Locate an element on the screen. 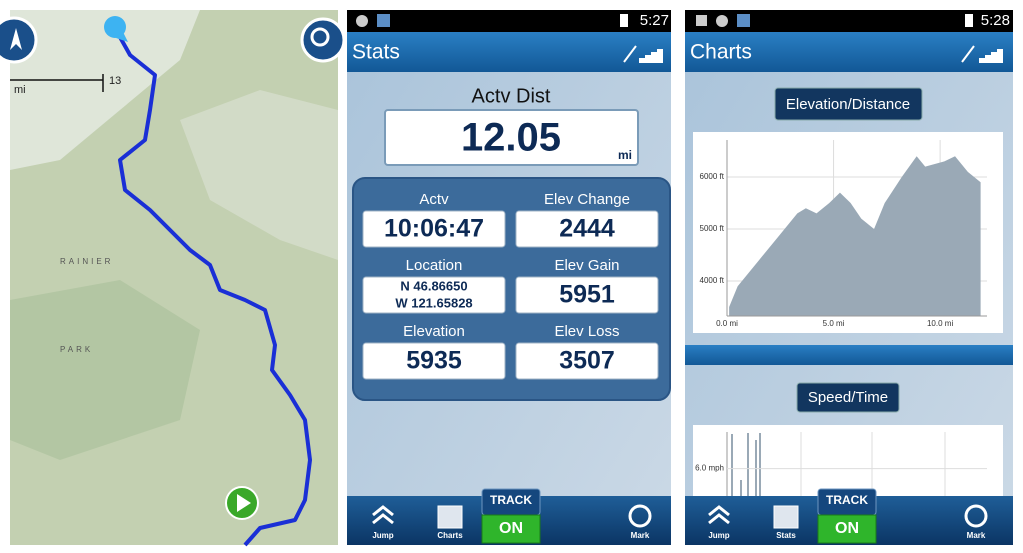  speed-chart: 6.0 mph is located at coordinates (841, 464).